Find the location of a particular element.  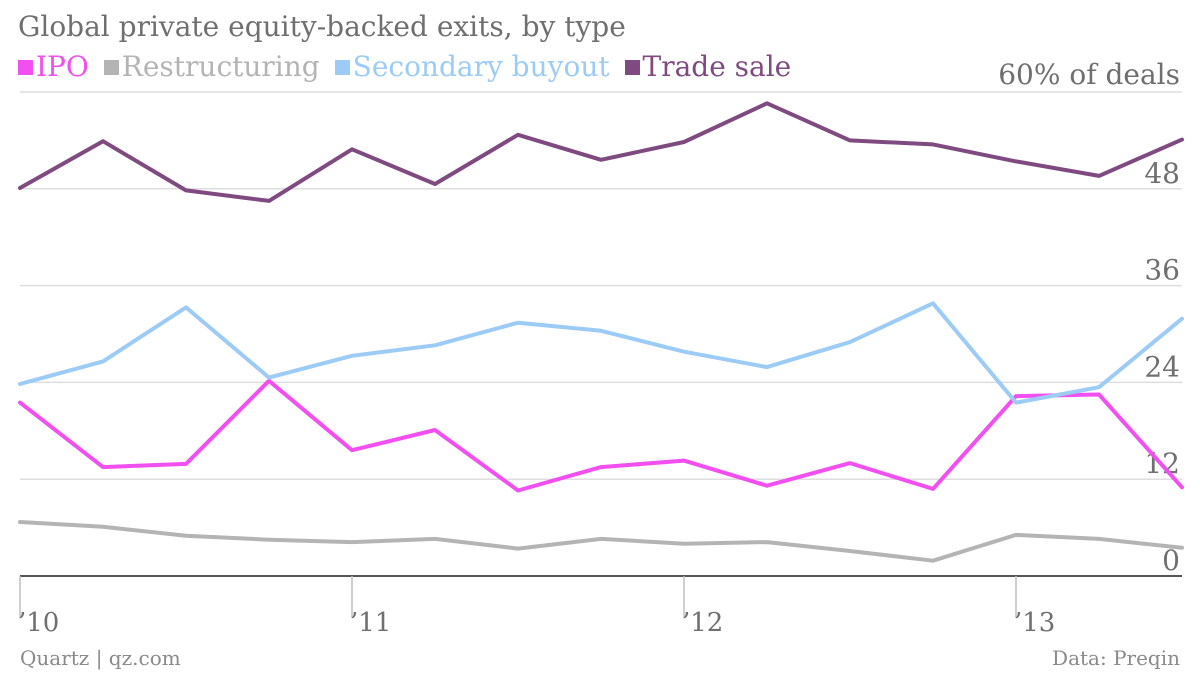

legend-item-ipo: IPO is located at coordinates (53, 66).